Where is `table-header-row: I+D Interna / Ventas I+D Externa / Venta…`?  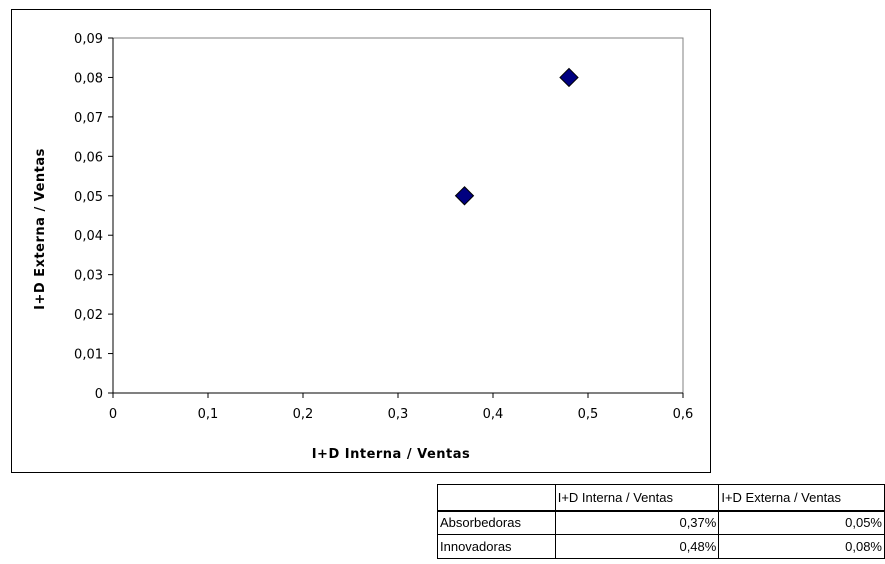
table-header-row: I+D Interna / Ventas I+D Externa / Venta… is located at coordinates (661, 498).